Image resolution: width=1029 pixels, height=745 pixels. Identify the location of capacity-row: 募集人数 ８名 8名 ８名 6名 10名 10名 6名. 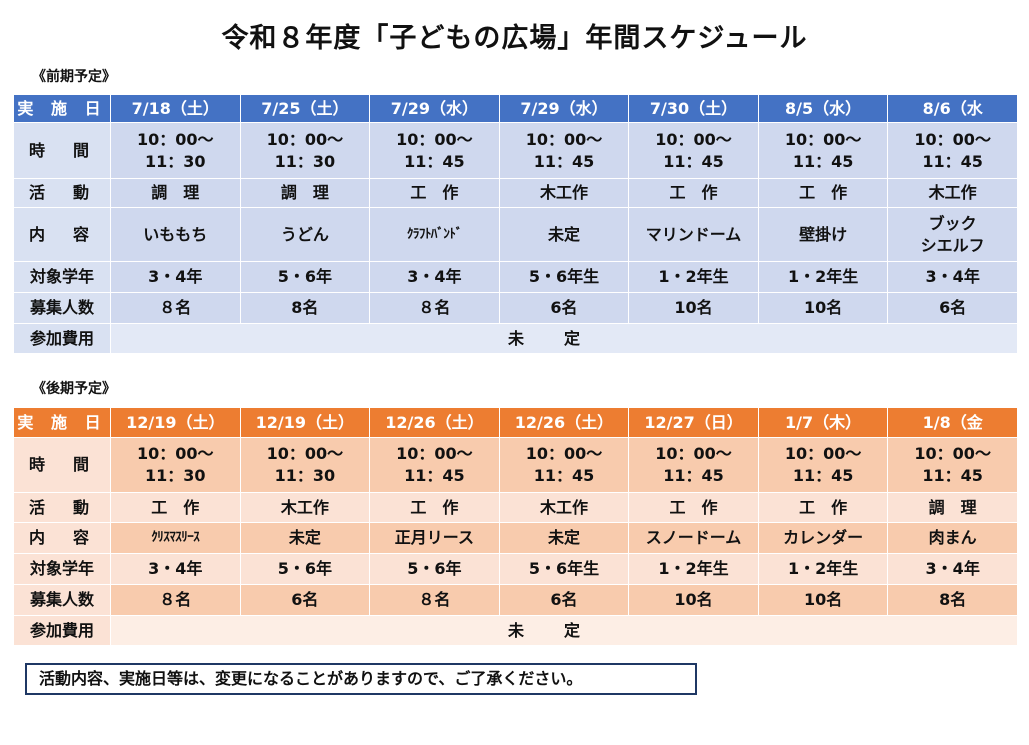
(515, 308).